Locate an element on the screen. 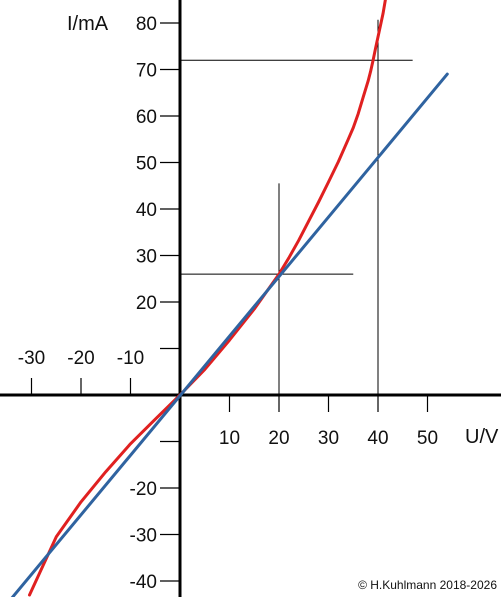  y-tick-label: 70 is located at coordinates (146, 71).